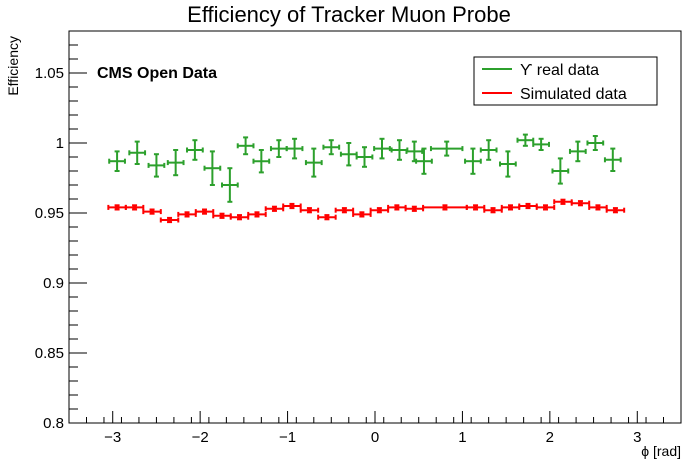 The image size is (698, 476). I want to click on simulated-data-series, so click(366, 211).